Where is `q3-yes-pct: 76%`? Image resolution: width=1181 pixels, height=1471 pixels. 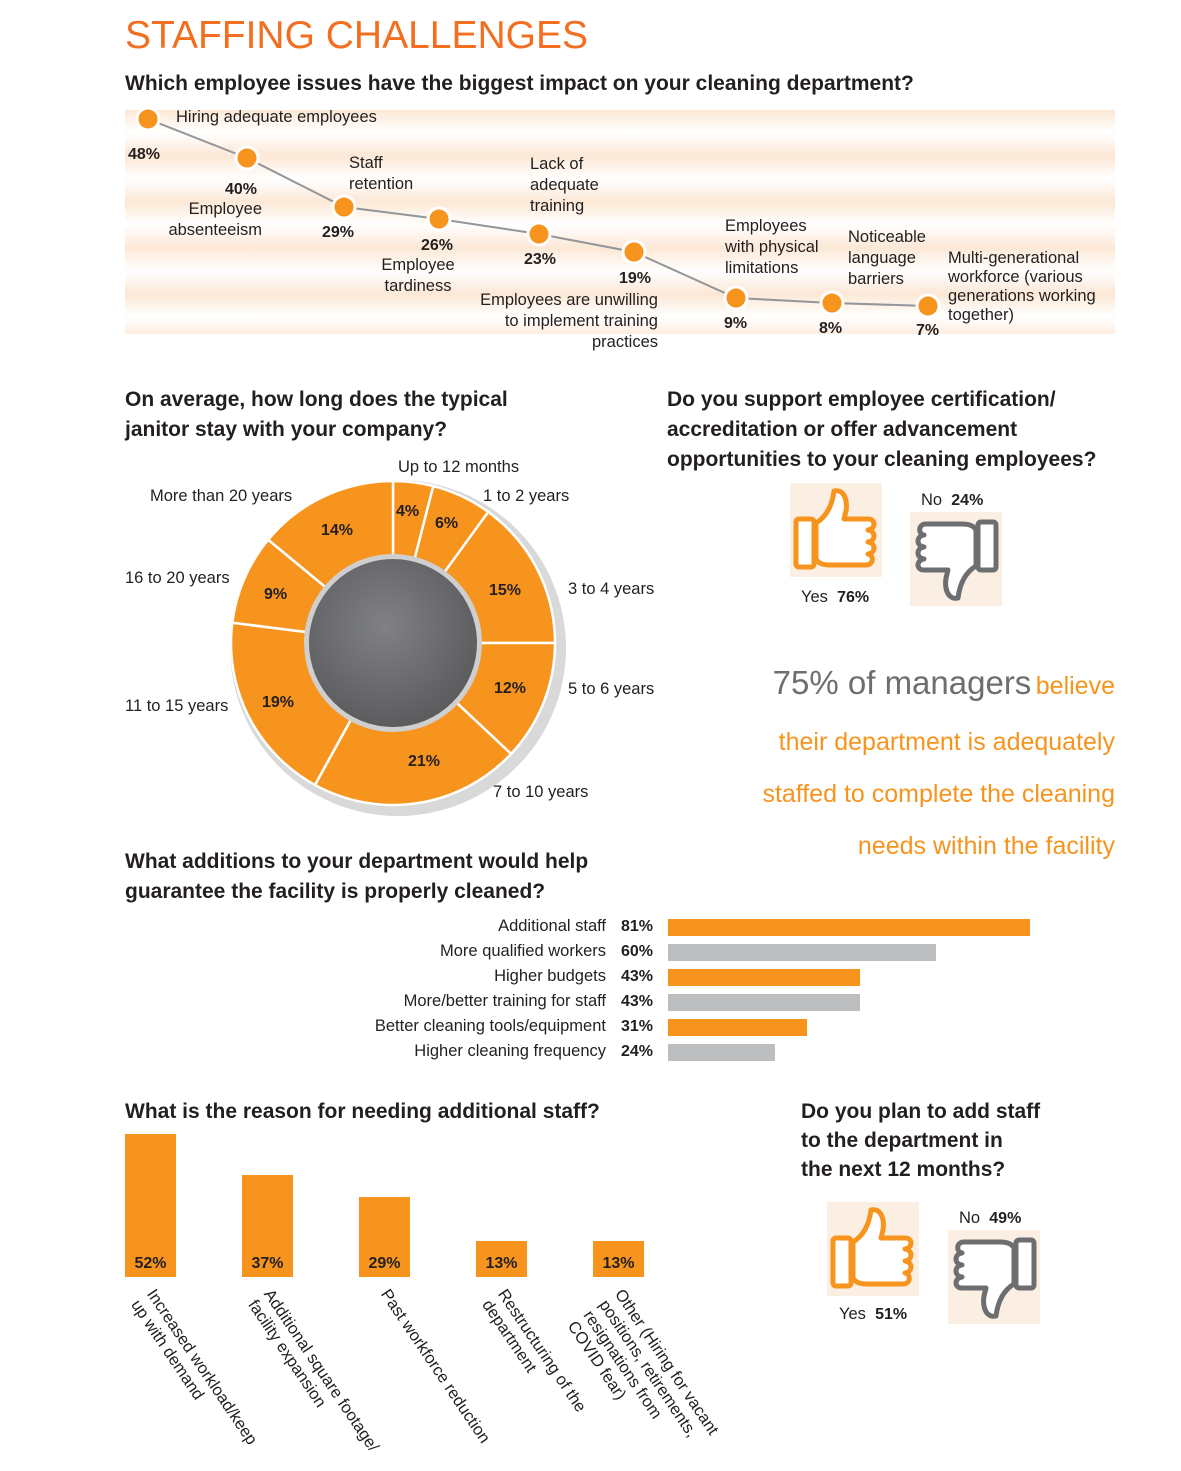 q3-yes-pct: 76% is located at coordinates (853, 597).